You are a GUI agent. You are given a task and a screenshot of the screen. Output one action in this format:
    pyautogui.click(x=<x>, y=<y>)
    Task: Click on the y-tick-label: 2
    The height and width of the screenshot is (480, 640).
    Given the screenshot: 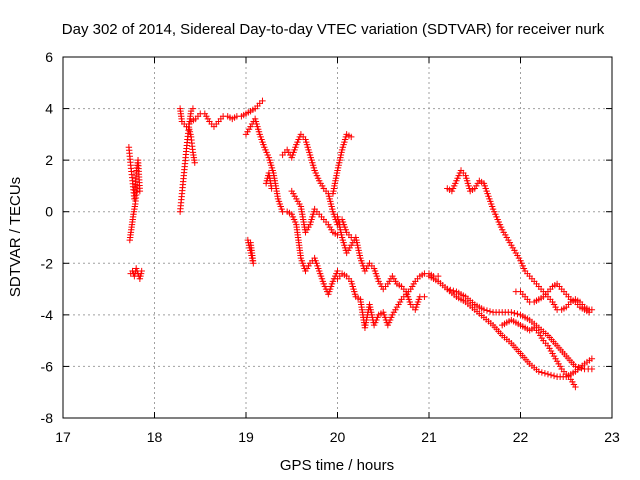 What is the action you would take?
    pyautogui.click(x=49, y=160)
    